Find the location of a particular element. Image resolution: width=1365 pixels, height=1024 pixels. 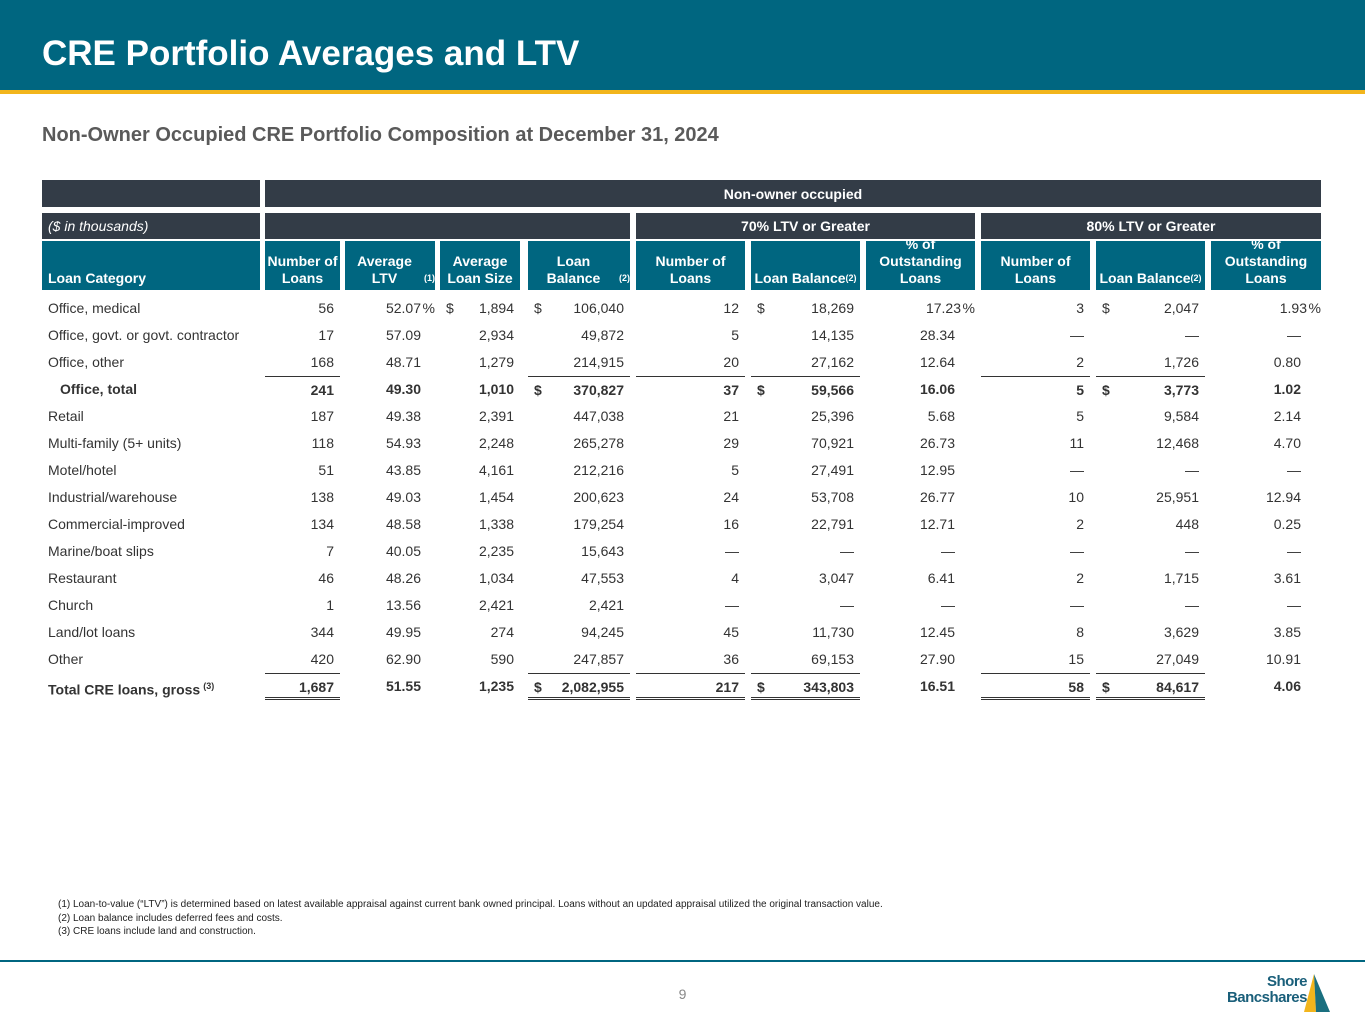

column-header-loan-balance-70: Loan Balance (2) is located at coordinates (805, 265).